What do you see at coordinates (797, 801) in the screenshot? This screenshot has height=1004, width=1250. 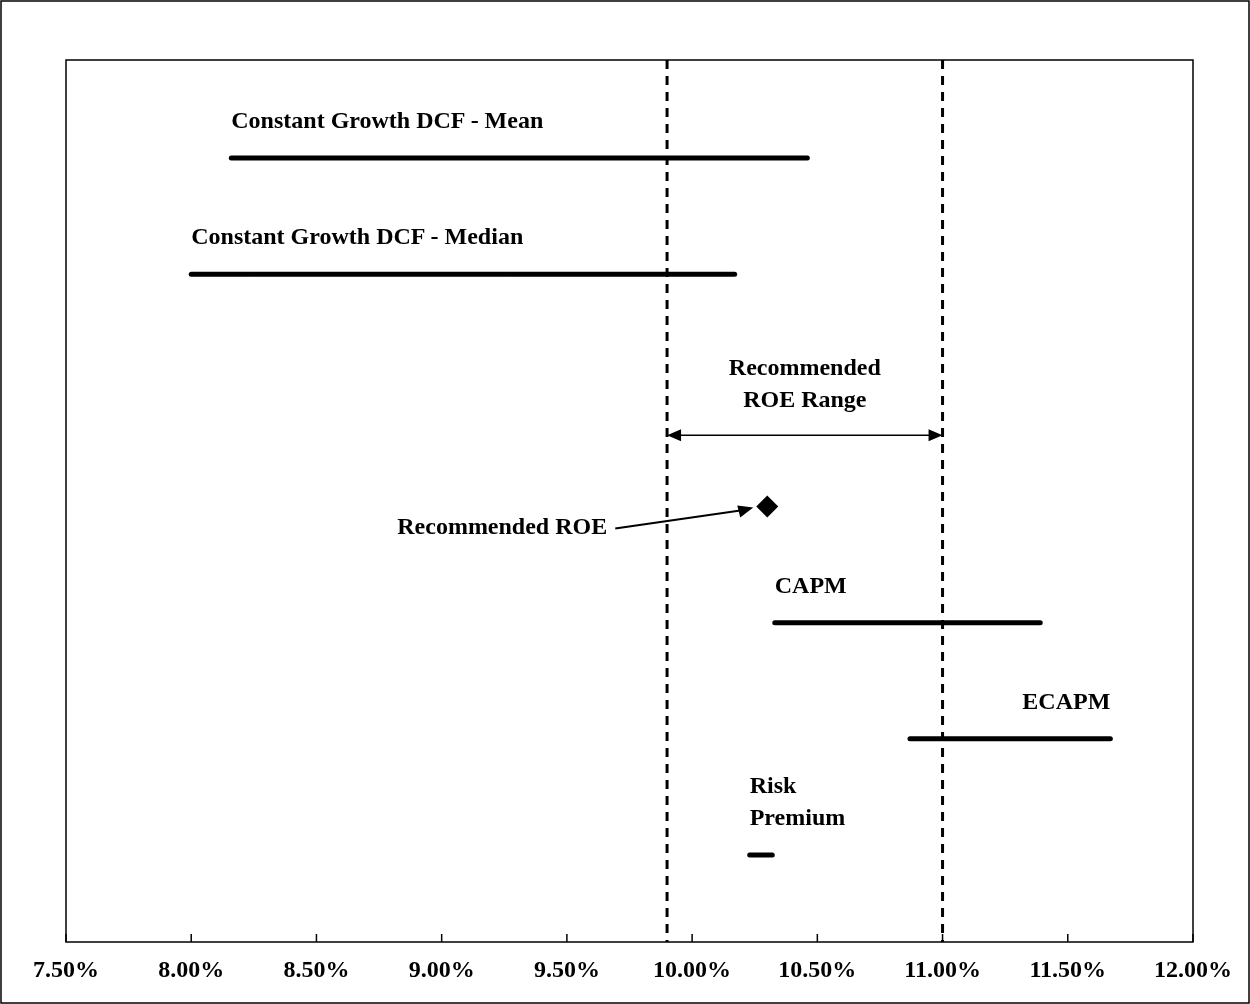 I see `y-tick-label: Risk Premium` at bounding box center [797, 801].